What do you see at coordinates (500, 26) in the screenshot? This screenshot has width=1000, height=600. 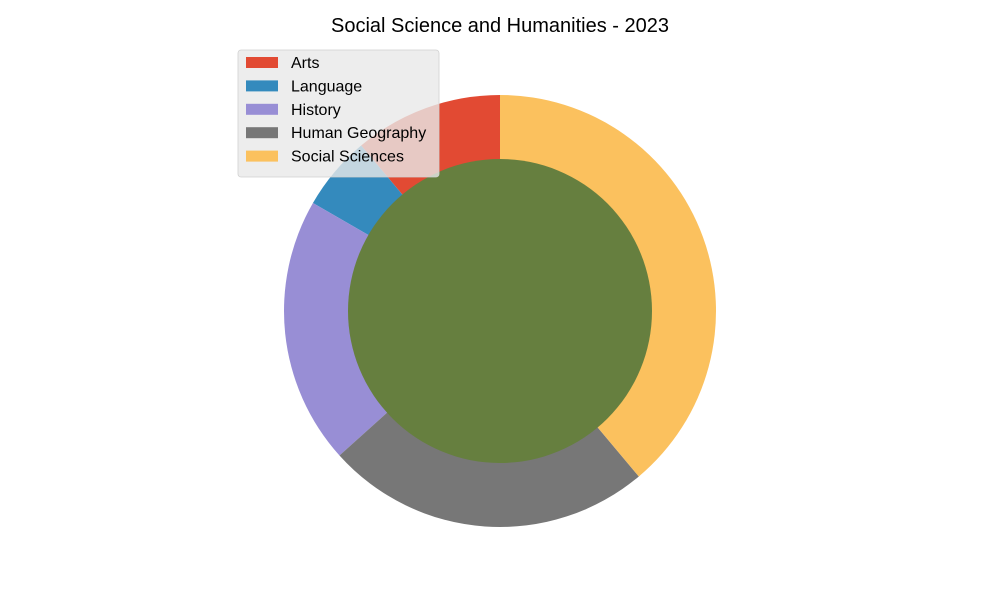 I see `chart-title: Social Science and Humanities - 2023` at bounding box center [500, 26].